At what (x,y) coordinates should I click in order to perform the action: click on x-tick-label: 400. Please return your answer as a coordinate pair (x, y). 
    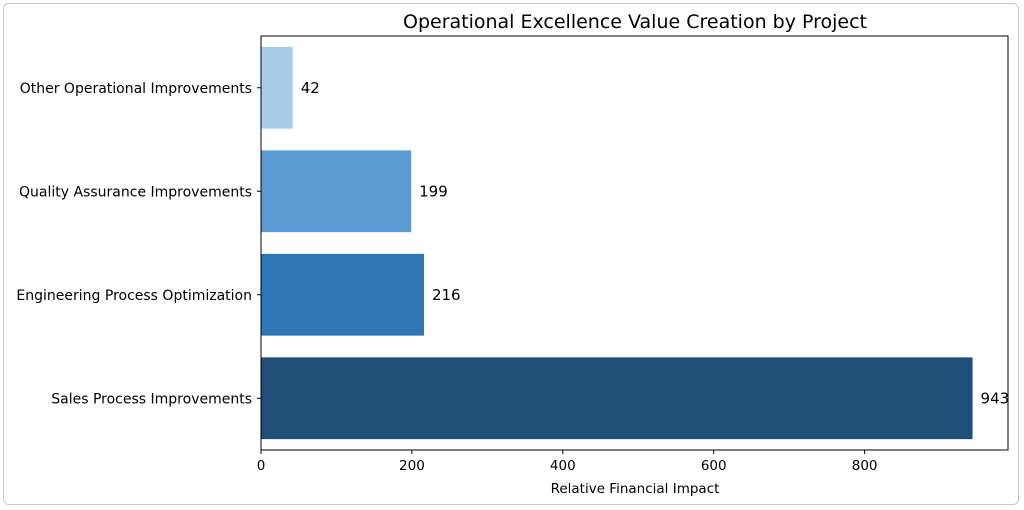
    Looking at the image, I should click on (563, 466).